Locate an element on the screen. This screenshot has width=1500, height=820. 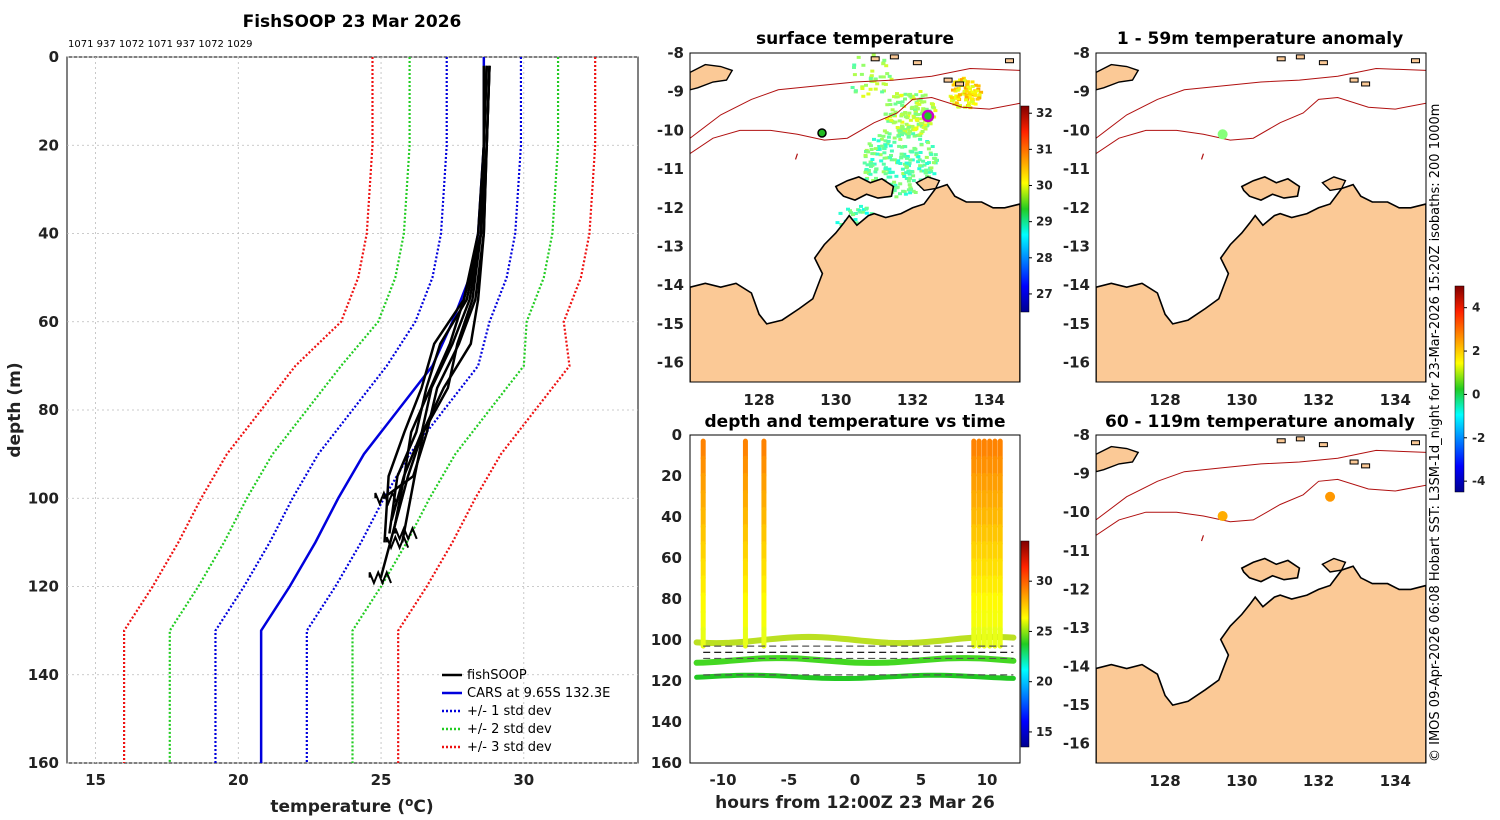
profile-ytick-label: 0 is located at coordinates (54, 57).